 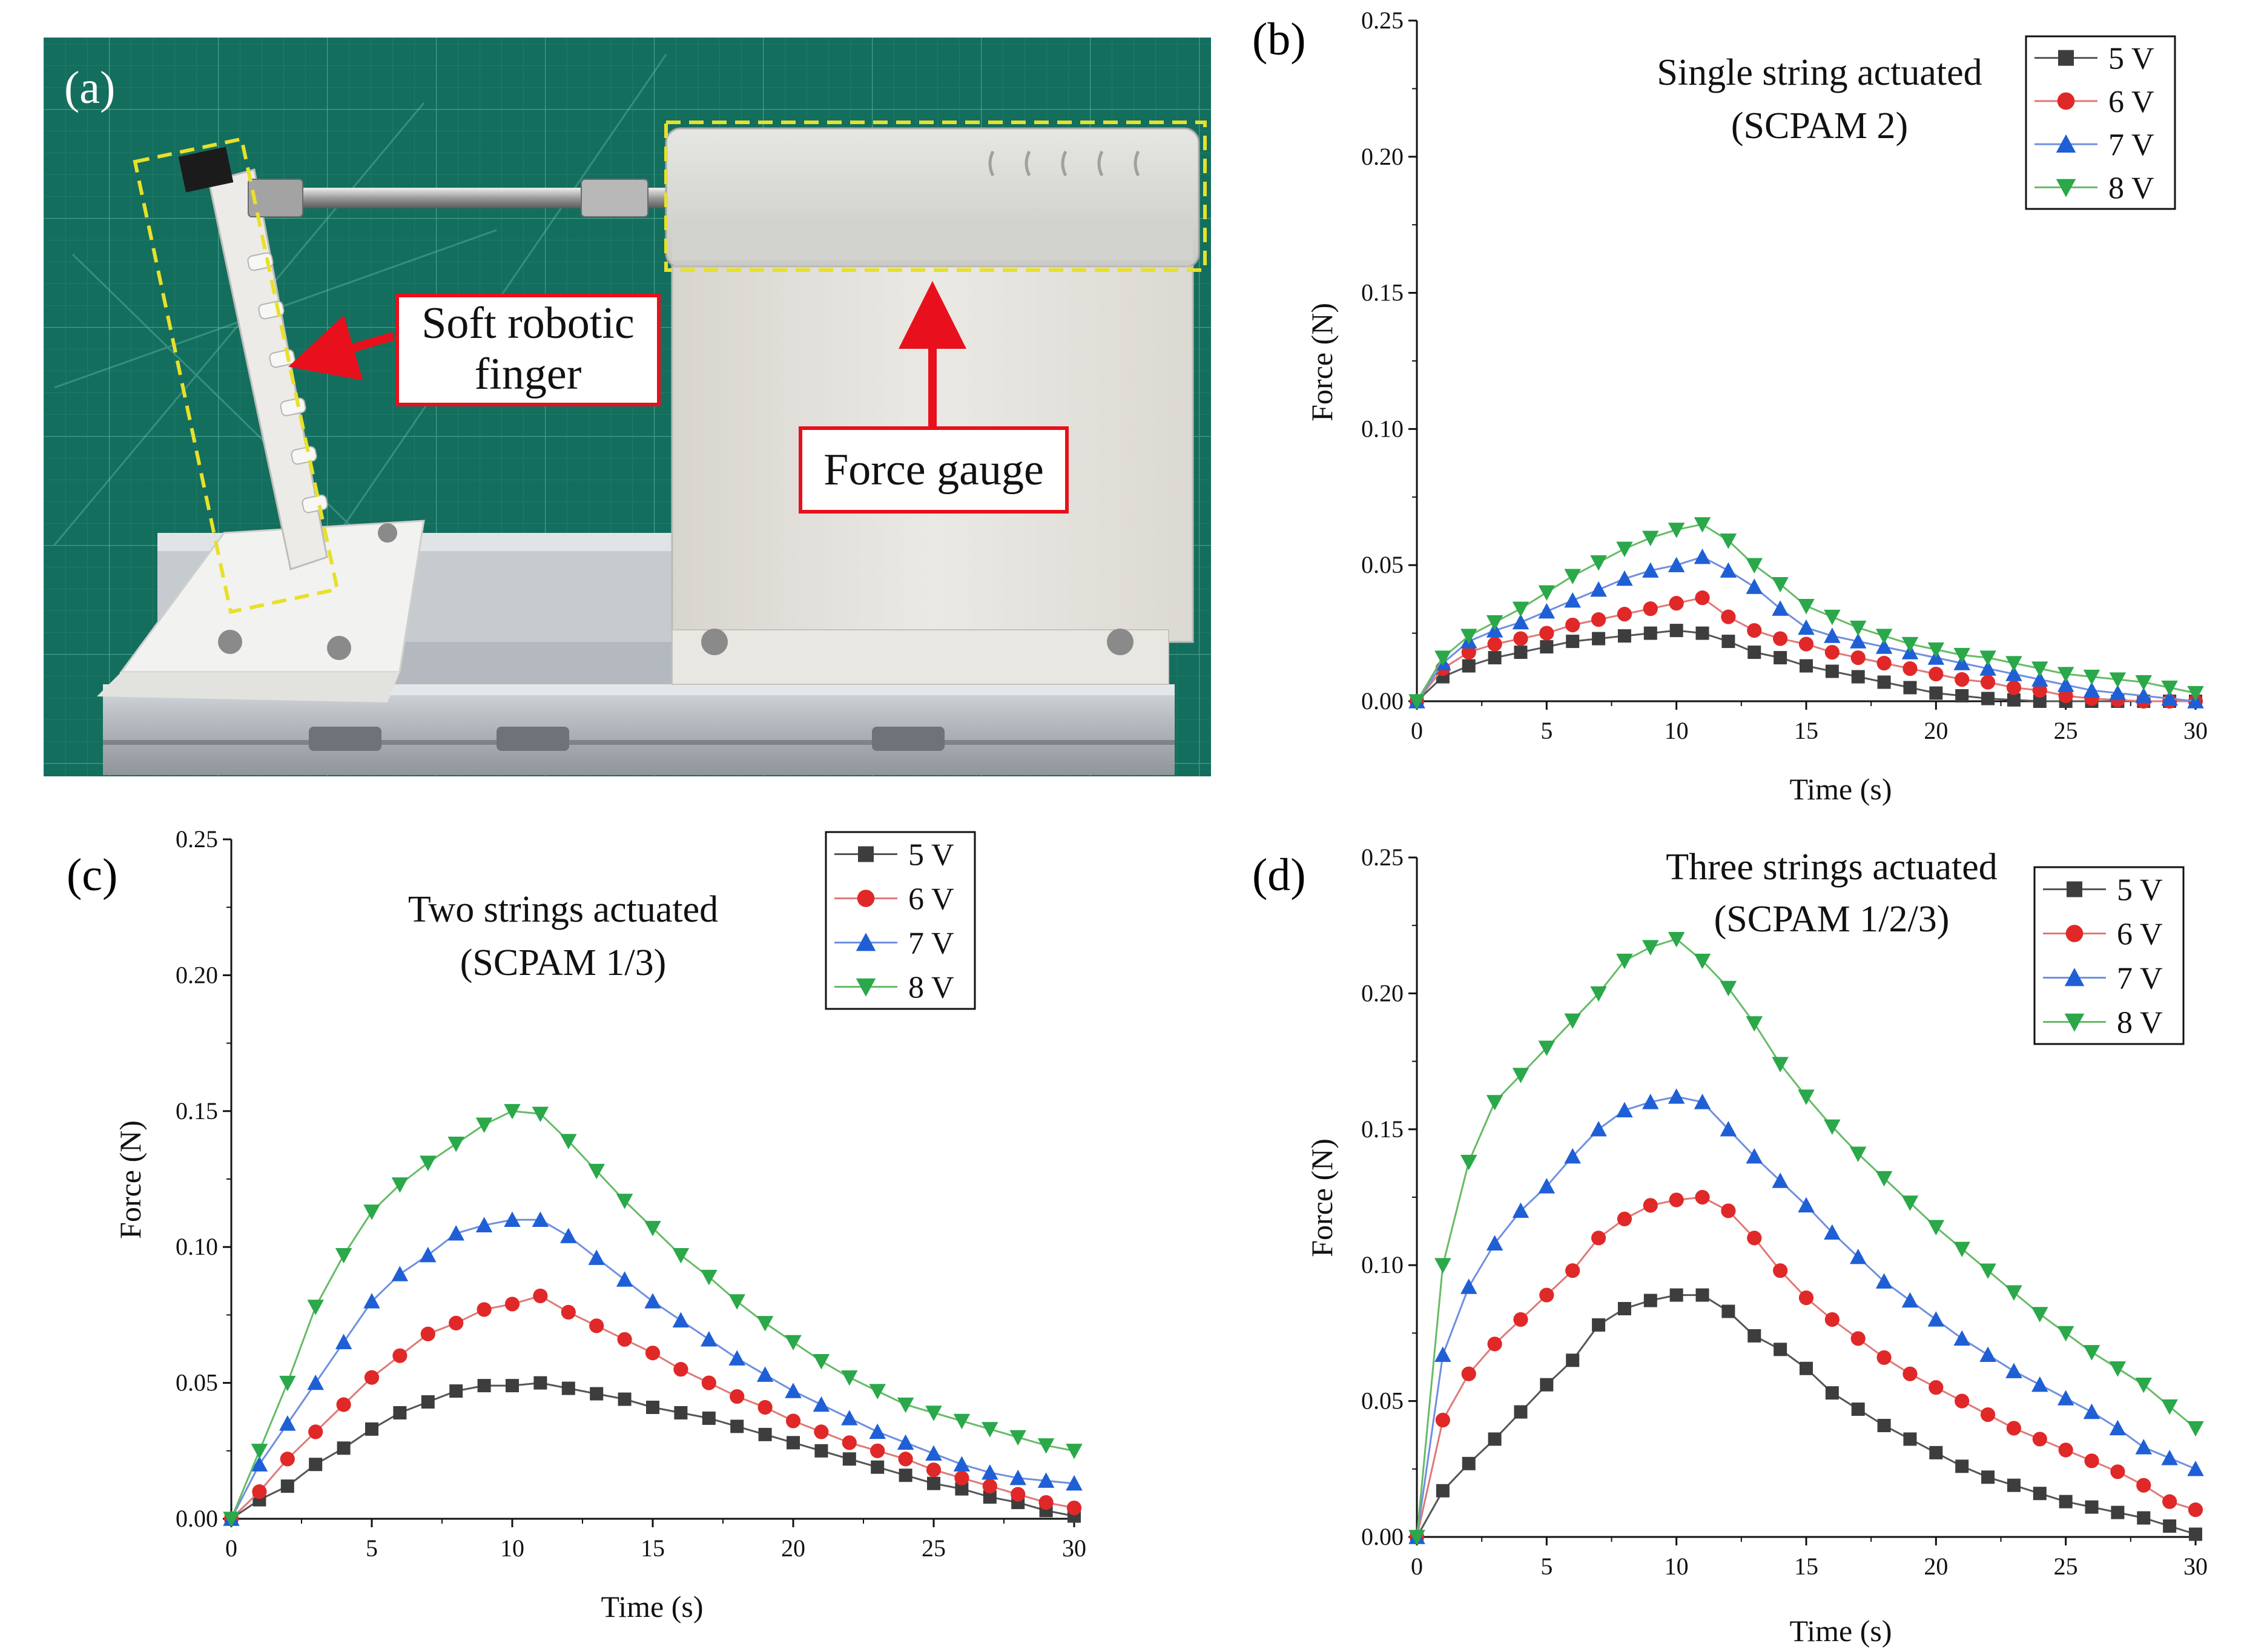 I want to click on force-gauge-device, so click(x=932, y=198).